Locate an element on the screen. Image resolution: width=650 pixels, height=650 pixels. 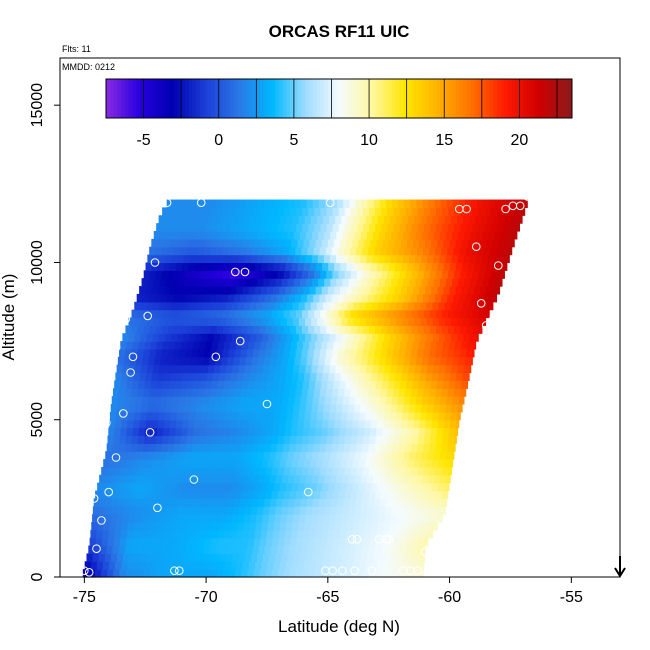
colorbar-tick-label: 0 is located at coordinates (218, 140).